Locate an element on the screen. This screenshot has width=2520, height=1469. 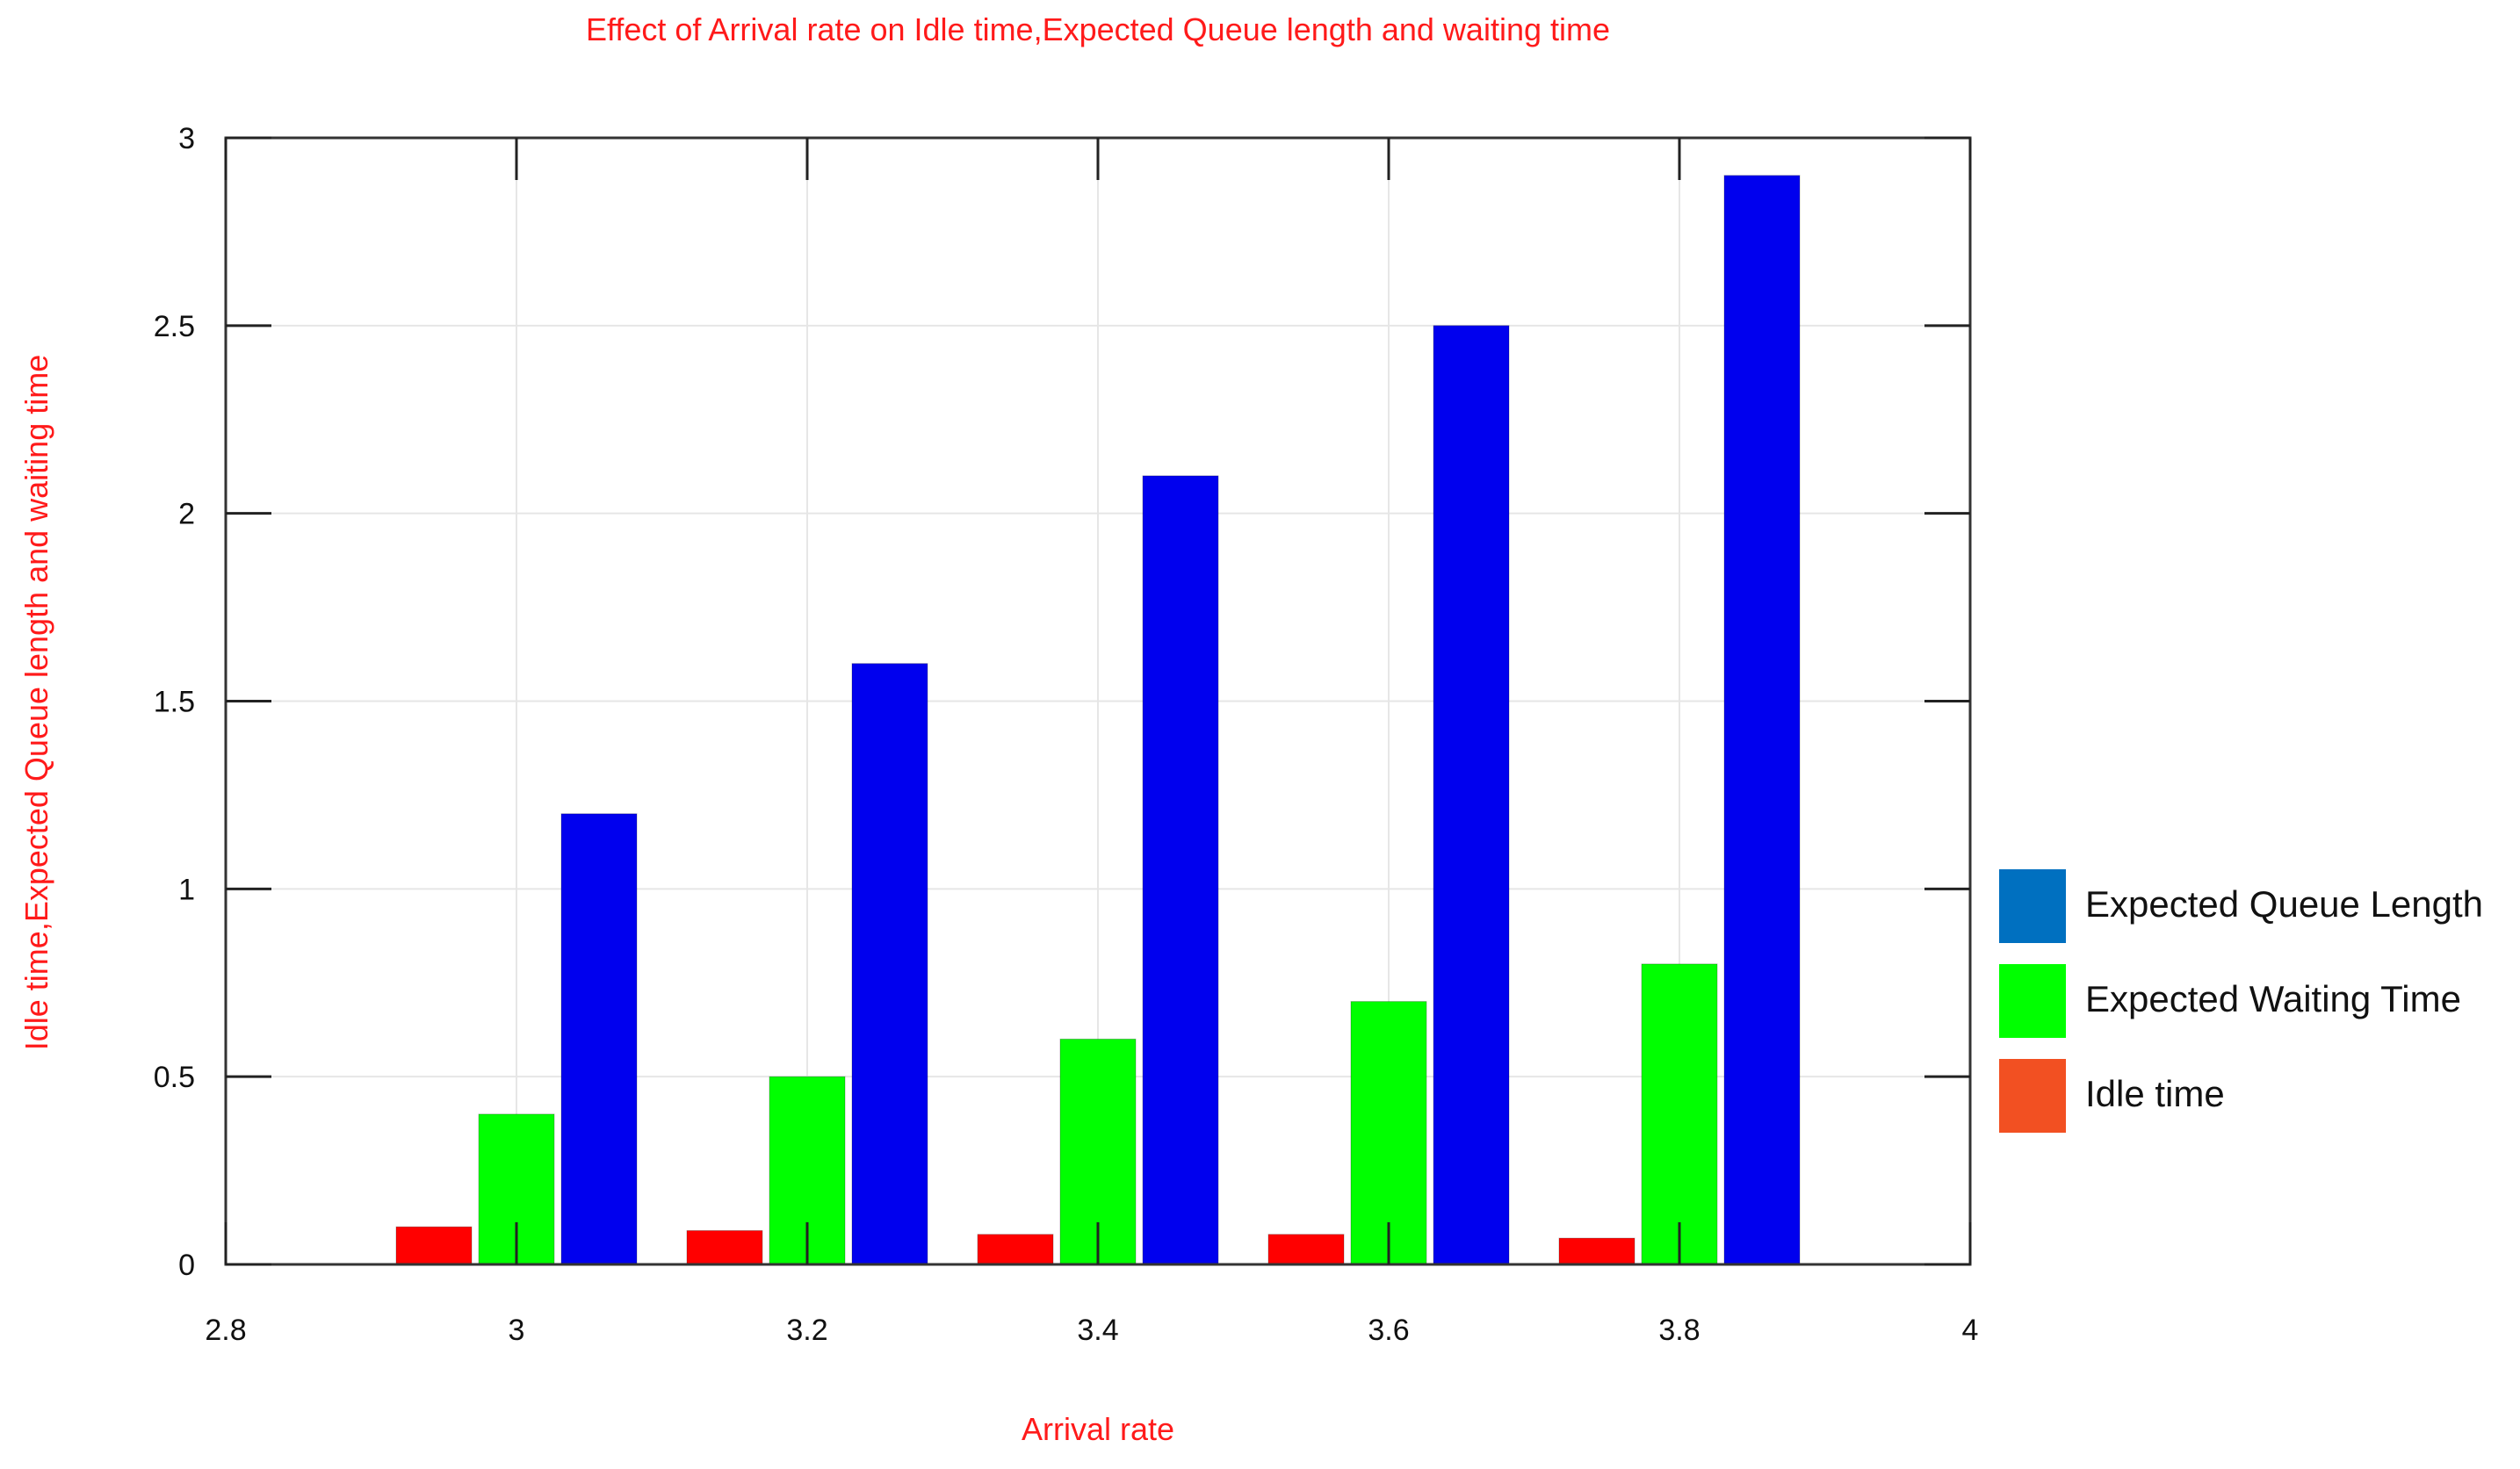
x-tick-label: 3.8 is located at coordinates (1679, 1330).